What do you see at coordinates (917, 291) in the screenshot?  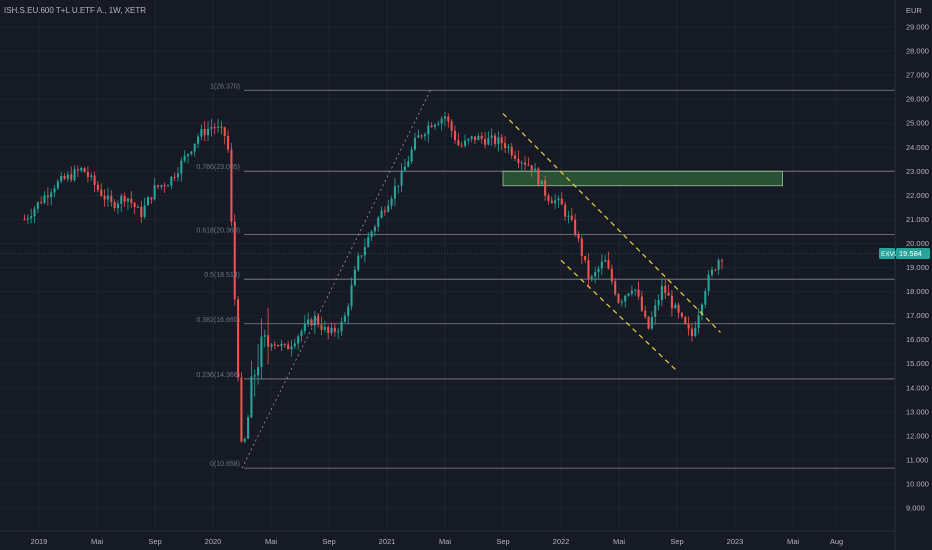 I see `y-tick-label: 18.000` at bounding box center [917, 291].